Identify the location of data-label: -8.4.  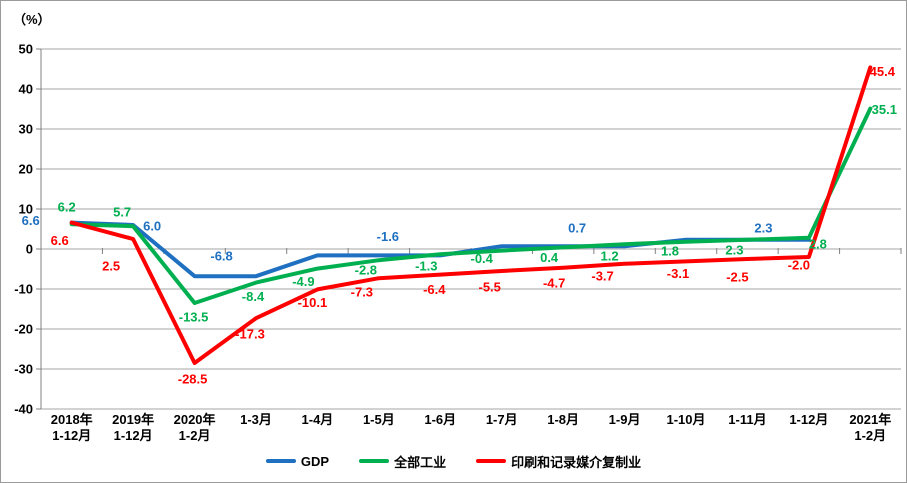
(253, 296).